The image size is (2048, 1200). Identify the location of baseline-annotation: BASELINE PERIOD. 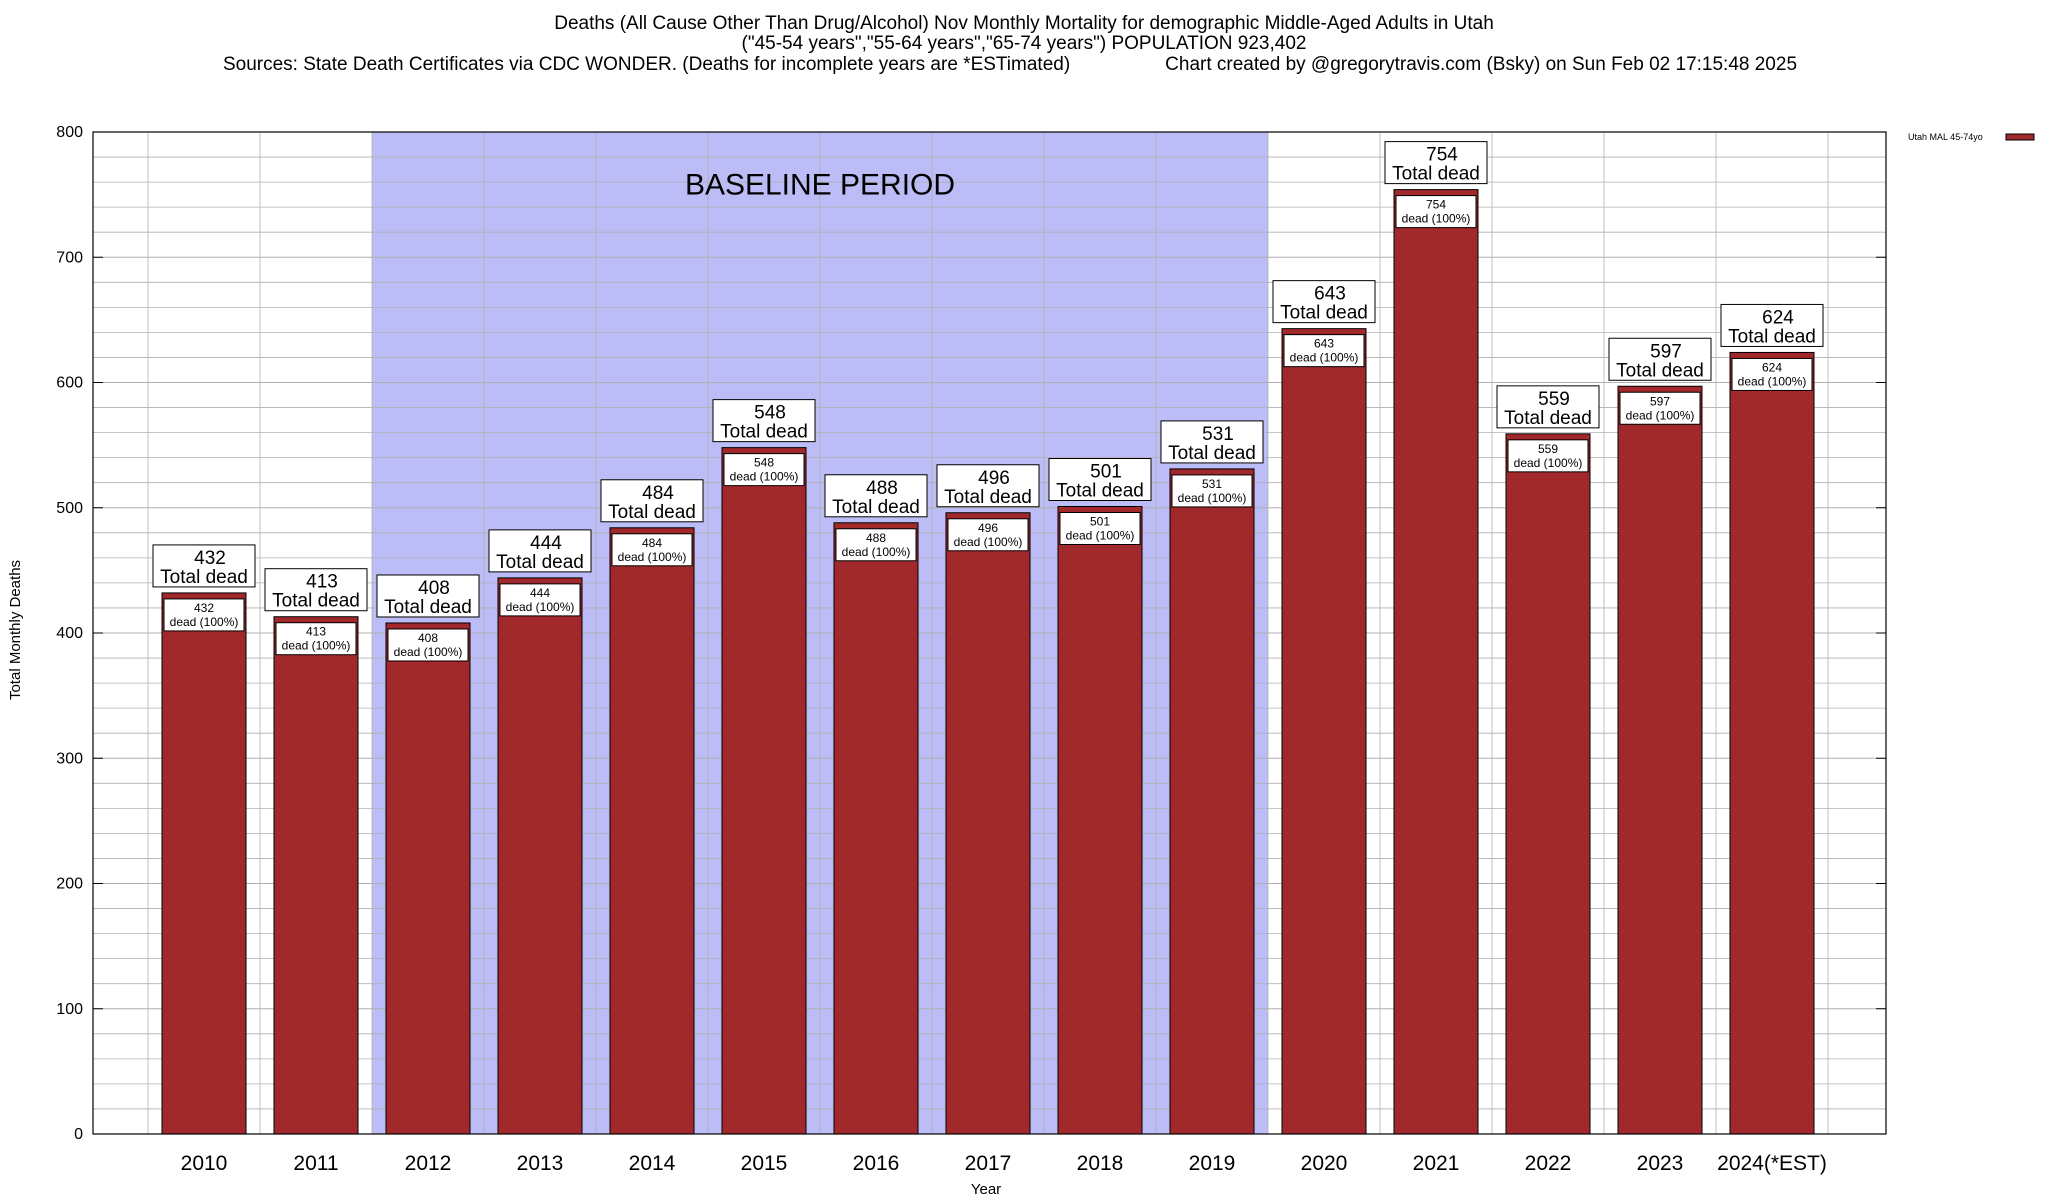
(820, 185).